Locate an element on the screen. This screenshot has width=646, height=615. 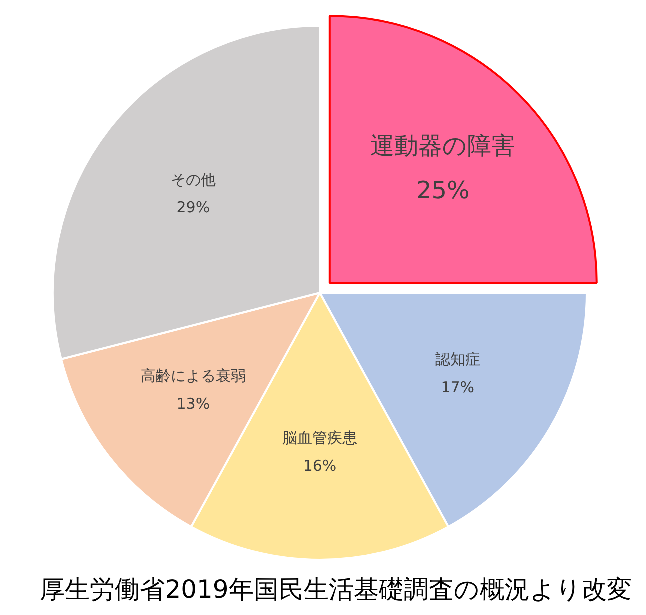
data-label: 13% is located at coordinates (193, 403).